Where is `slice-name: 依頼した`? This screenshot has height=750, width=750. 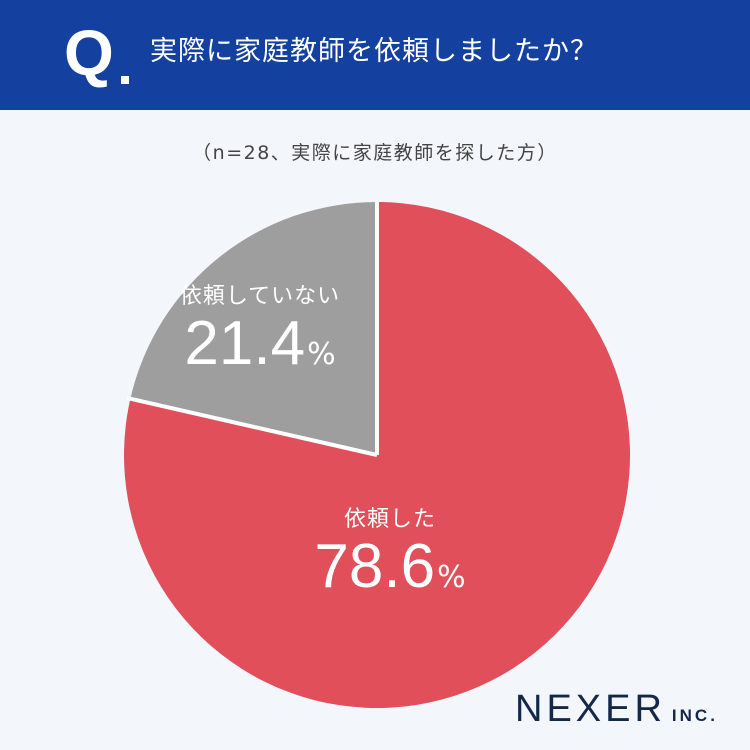
slice-name: 依頼した is located at coordinates (389, 519).